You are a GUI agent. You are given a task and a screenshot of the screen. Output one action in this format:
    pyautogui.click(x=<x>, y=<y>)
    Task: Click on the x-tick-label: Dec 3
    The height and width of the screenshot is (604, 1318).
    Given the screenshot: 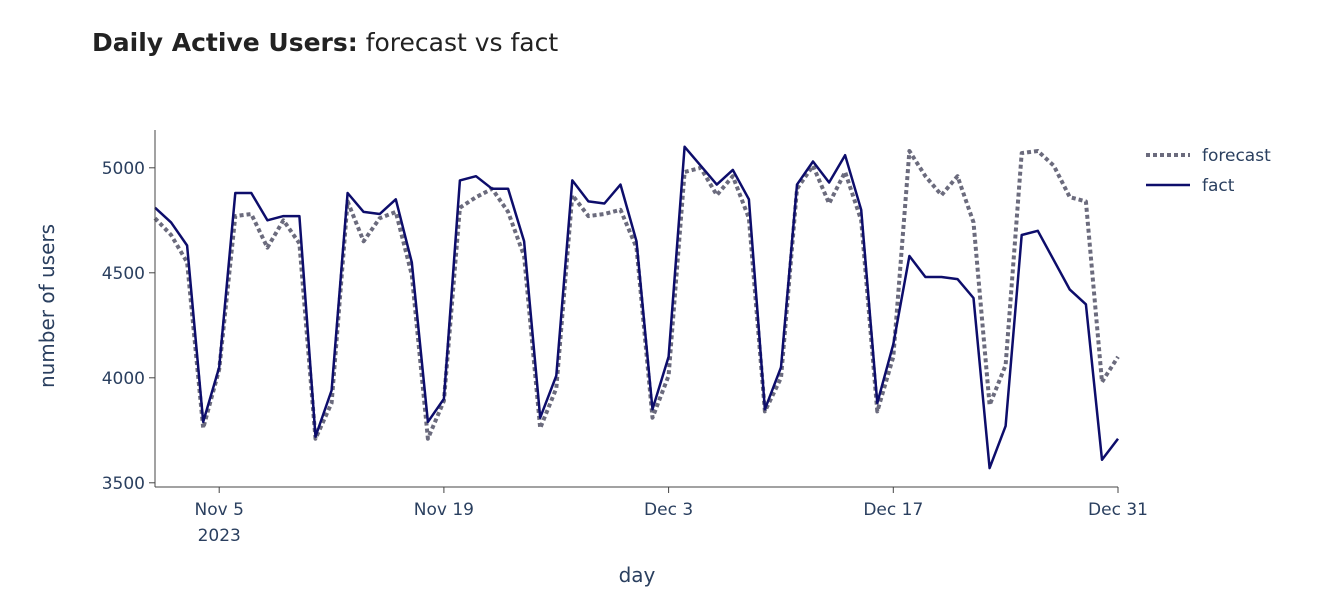 What is the action you would take?
    pyautogui.click(x=668, y=510)
    